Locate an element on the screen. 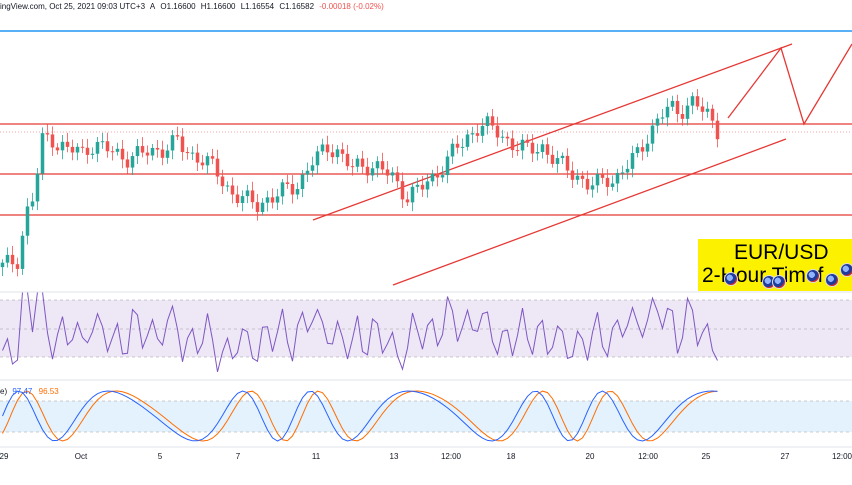 The image size is (852, 485). projection-path is located at coordinates (789, 84).